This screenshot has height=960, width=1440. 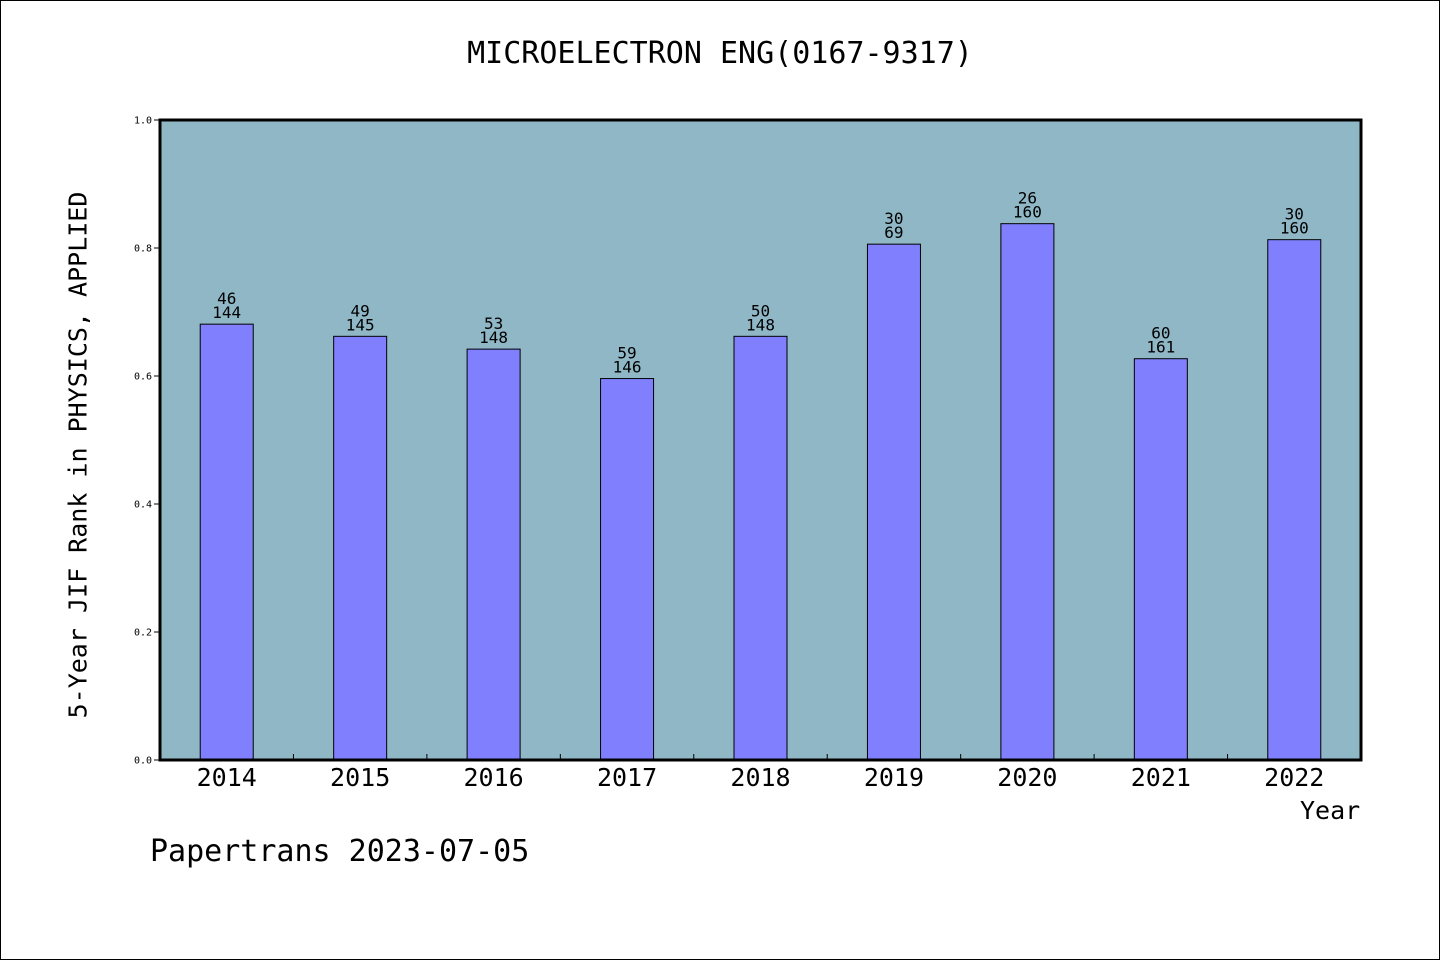 What do you see at coordinates (360, 324) in the screenshot?
I see `bar-label-total: 145` at bounding box center [360, 324].